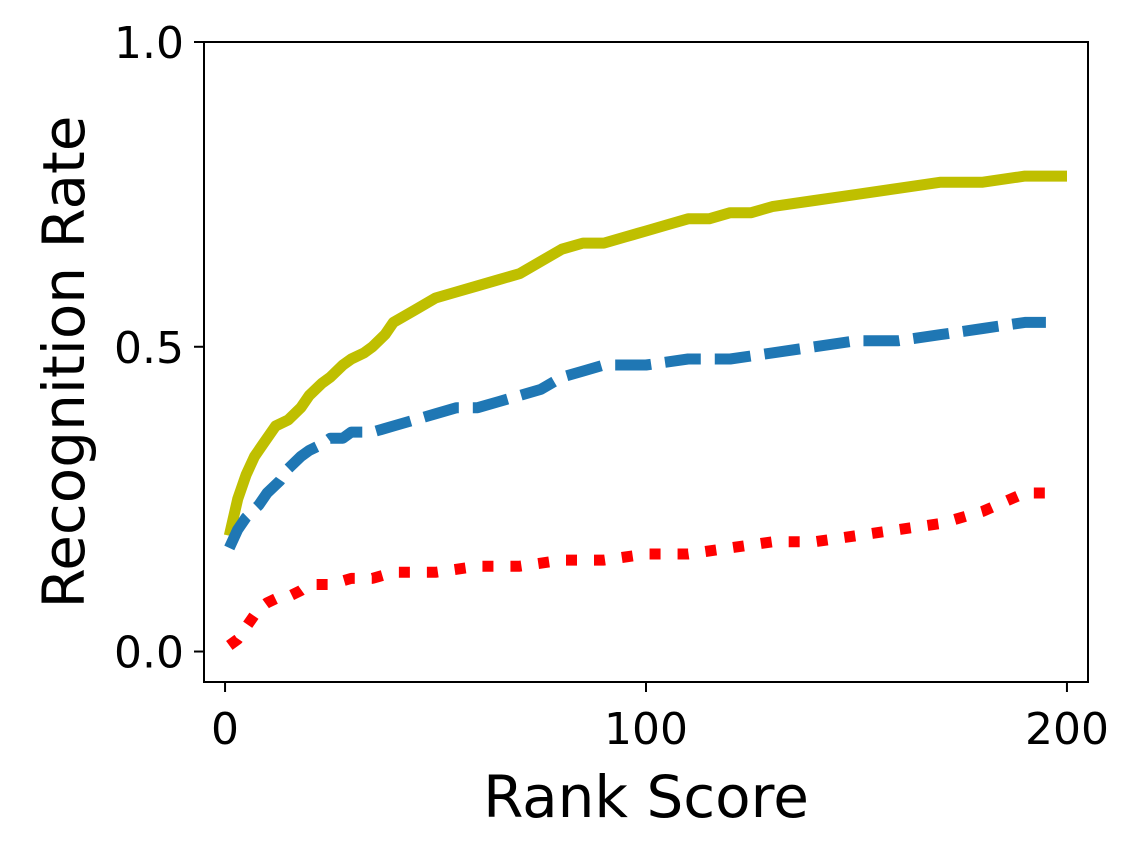 The width and height of the screenshot is (1142, 852). Describe the element at coordinates (225, 729) in the screenshot. I see `x-tick-label: 0` at that location.